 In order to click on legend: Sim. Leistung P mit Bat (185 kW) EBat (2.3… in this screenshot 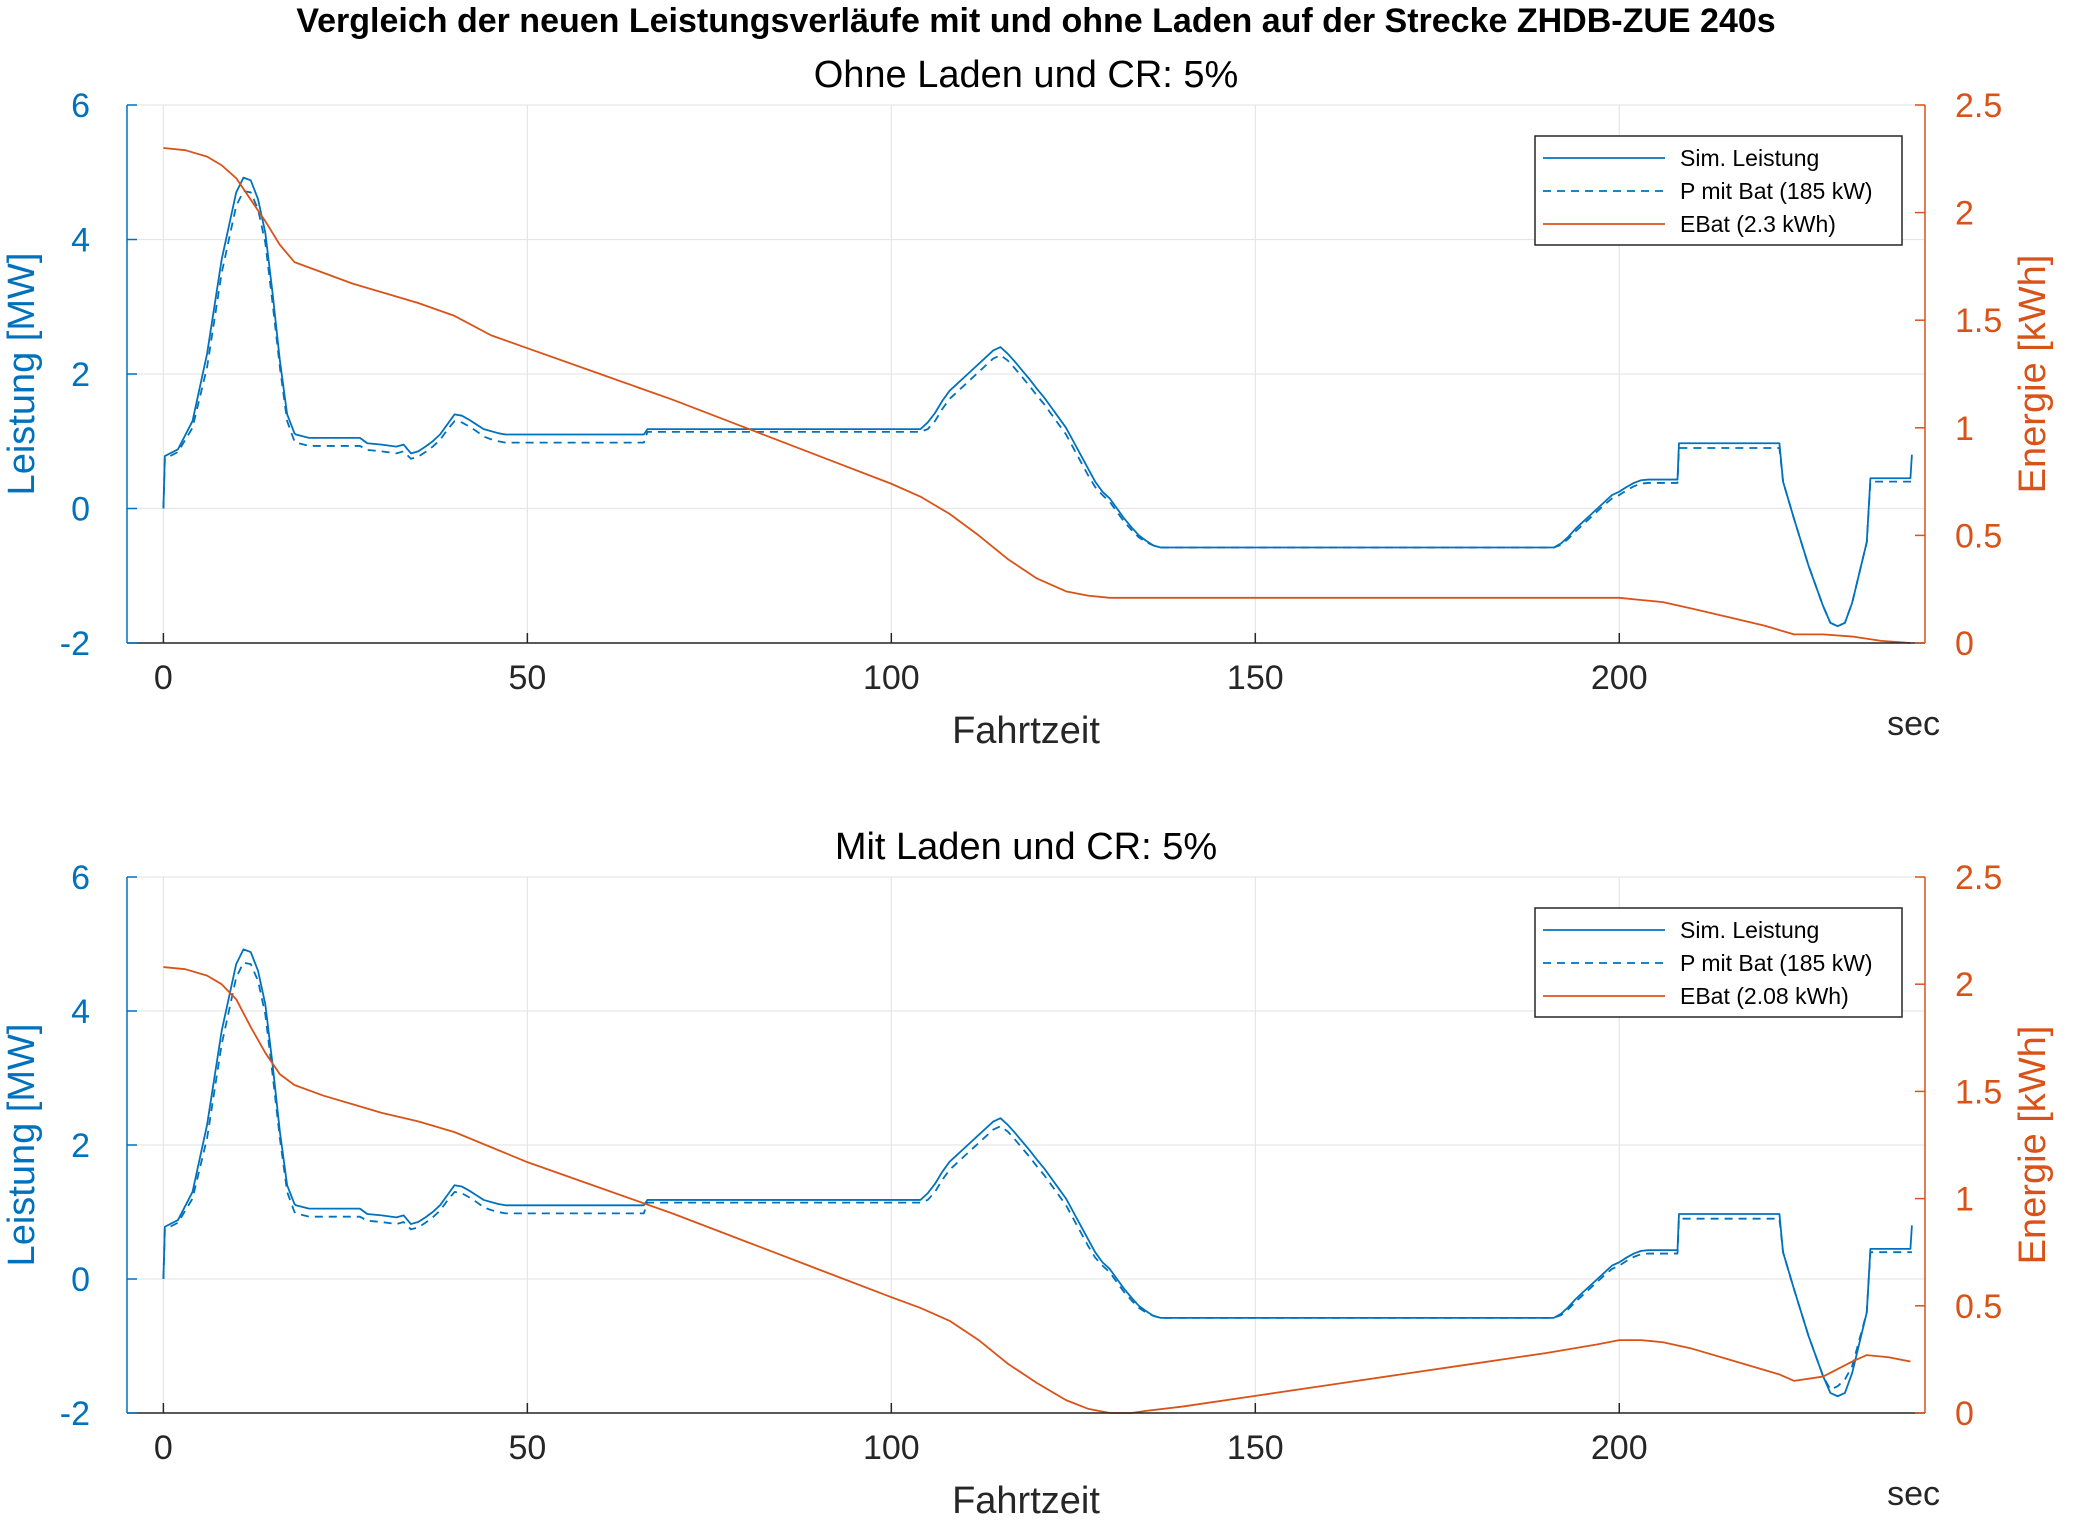, I will do `click(1718, 190)`.